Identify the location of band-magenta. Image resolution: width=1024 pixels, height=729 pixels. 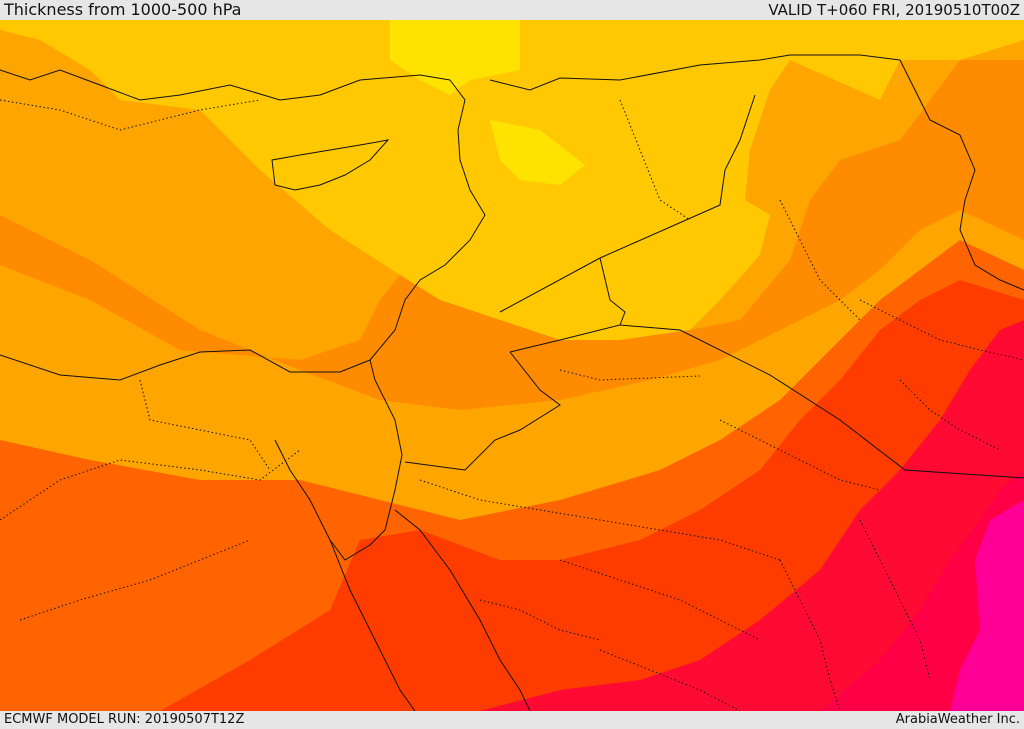
(987, 605).